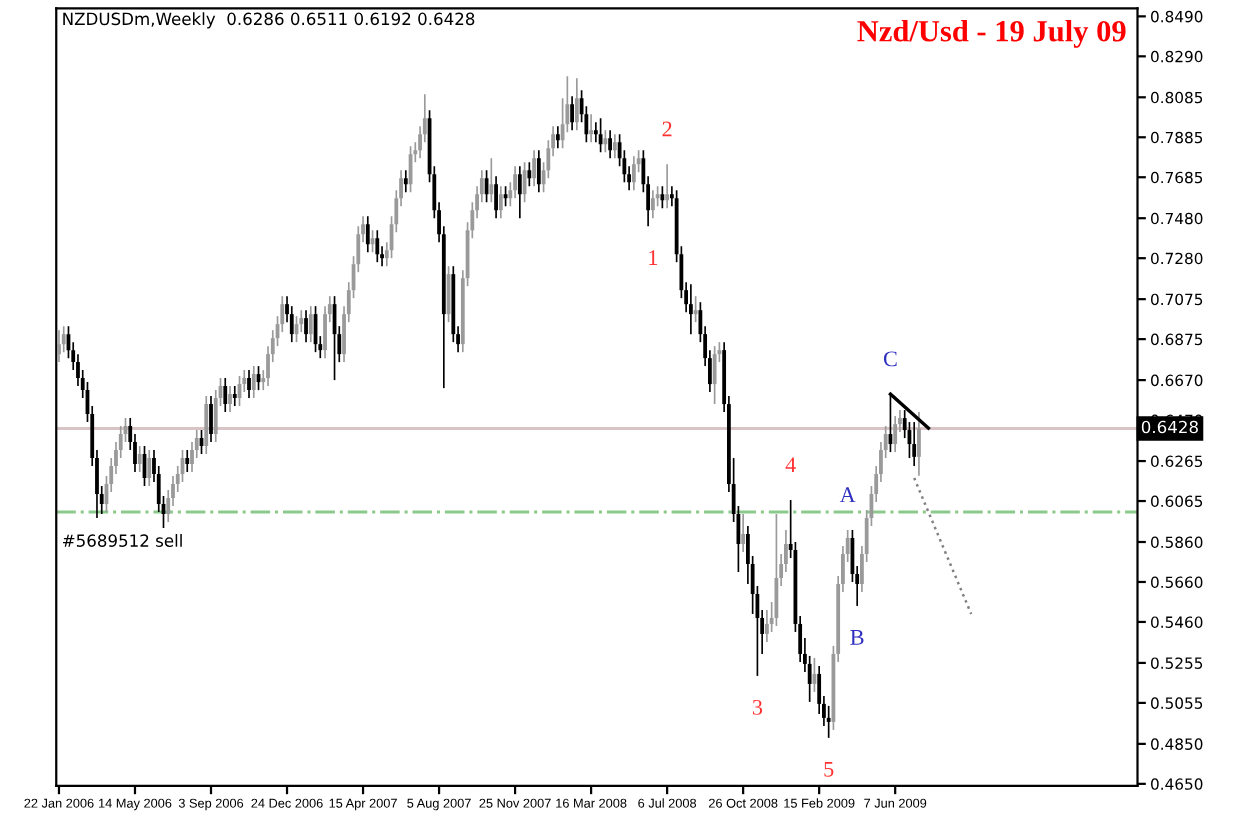 This screenshot has width=1250, height=836. I want to click on annotation: 2, so click(667, 129).